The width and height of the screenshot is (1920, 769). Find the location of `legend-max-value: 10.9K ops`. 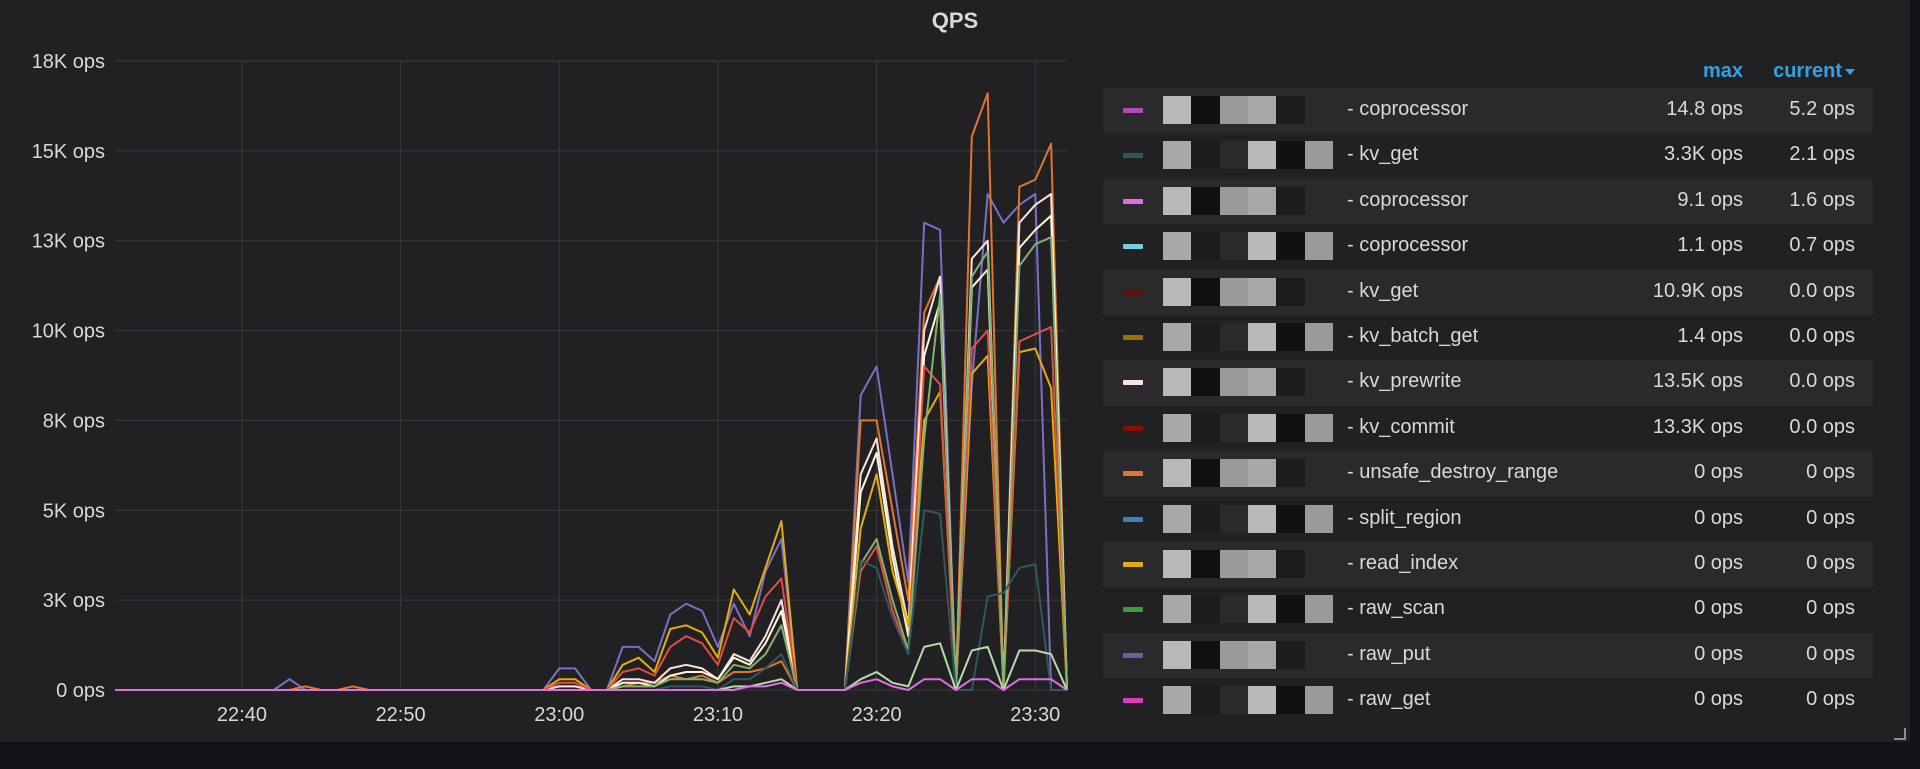

legend-max-value: 10.9K ops is located at coordinates (1697, 290).